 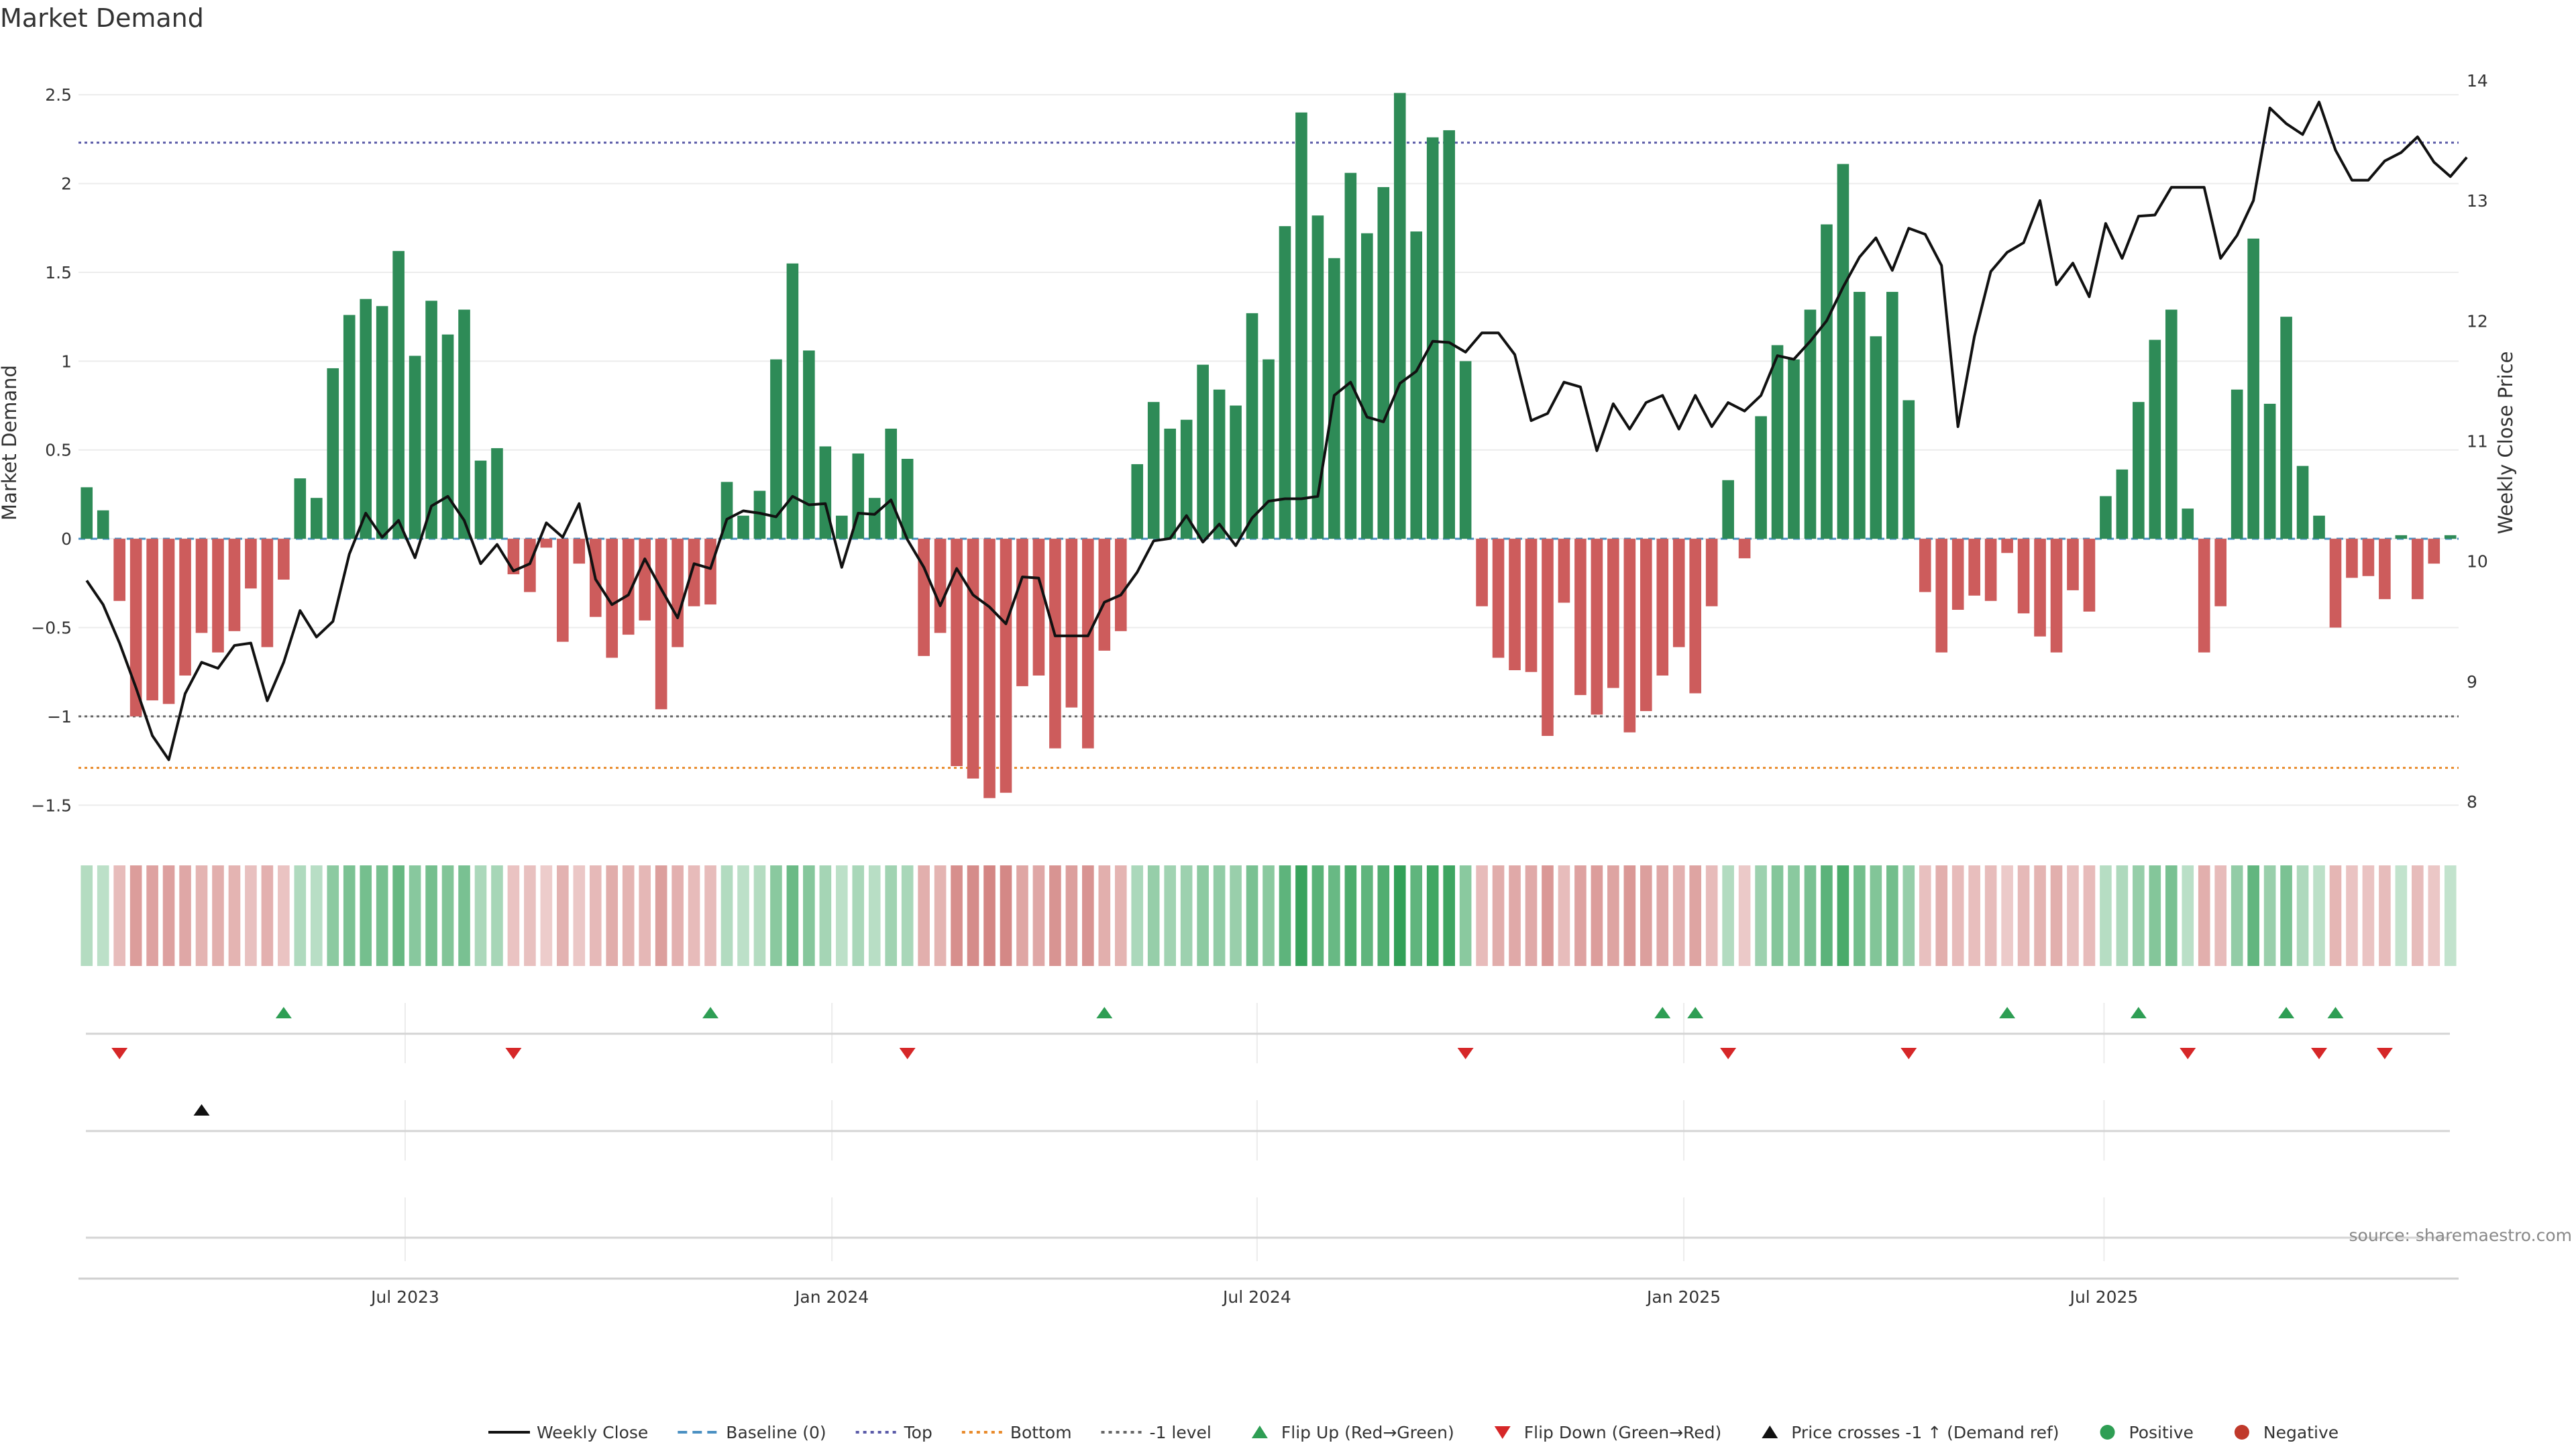 What do you see at coordinates (2472, 682) in the screenshot?
I see `y2-tick-label: 9` at bounding box center [2472, 682].